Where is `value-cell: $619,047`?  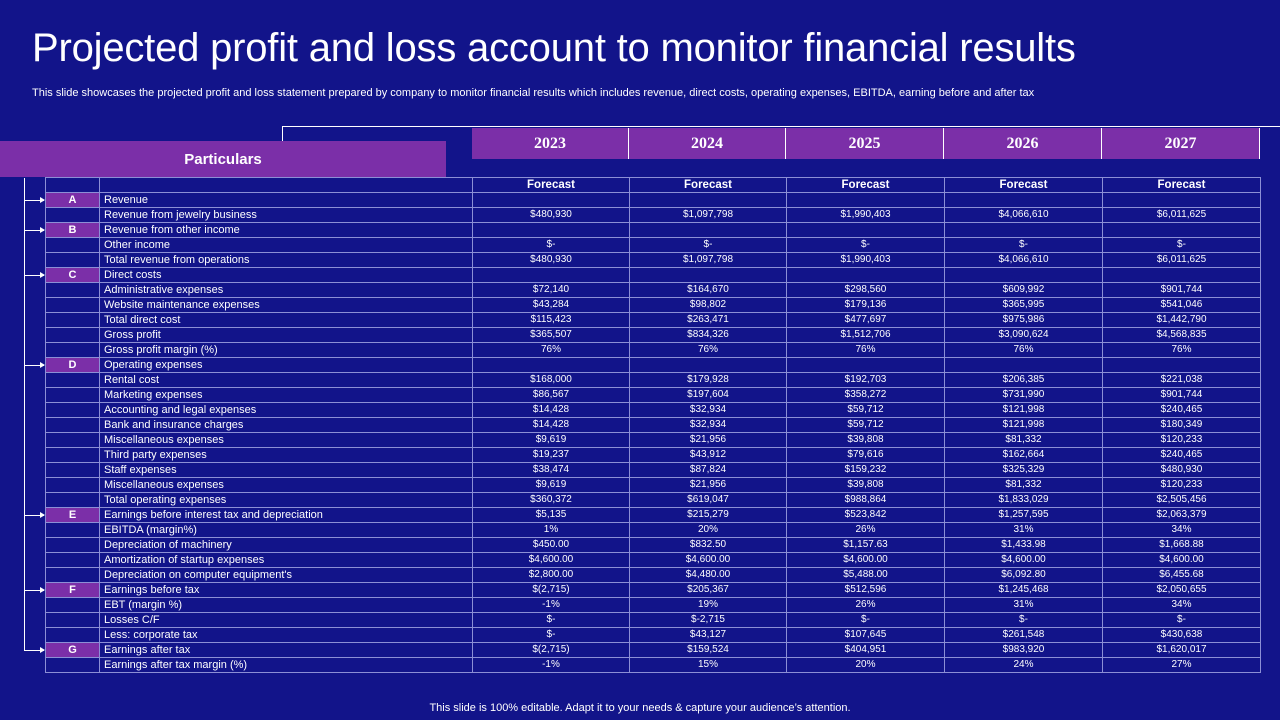 value-cell: $619,047 is located at coordinates (708, 500).